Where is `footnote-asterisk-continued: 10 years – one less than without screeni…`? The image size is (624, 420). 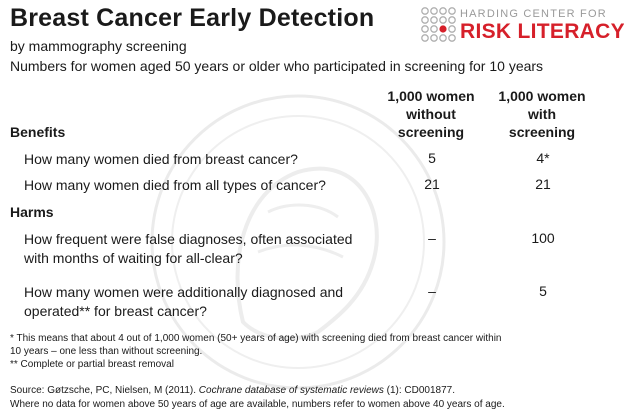
footnote-asterisk-continued: 10 years – one less than without screeni… is located at coordinates (106, 351).